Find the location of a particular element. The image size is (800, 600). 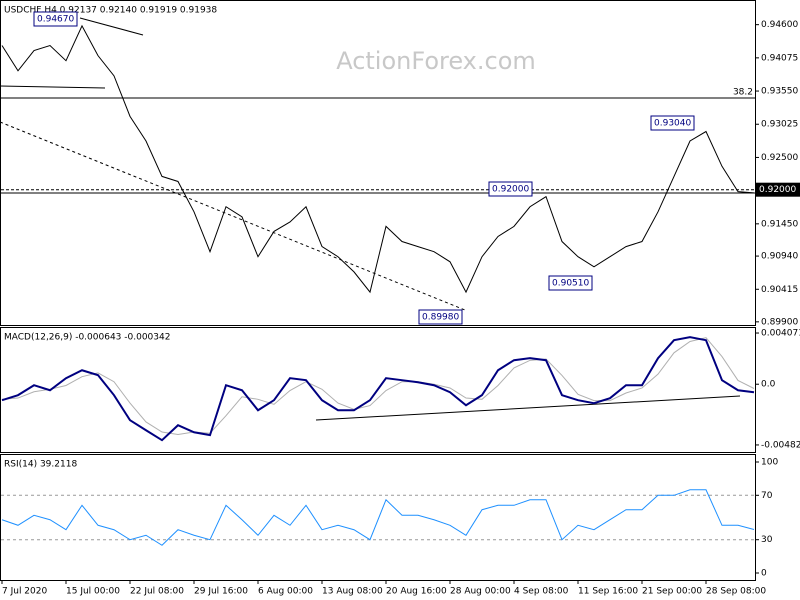

x-tick-label: 11 Sep 16:00 is located at coordinates (608, 592).